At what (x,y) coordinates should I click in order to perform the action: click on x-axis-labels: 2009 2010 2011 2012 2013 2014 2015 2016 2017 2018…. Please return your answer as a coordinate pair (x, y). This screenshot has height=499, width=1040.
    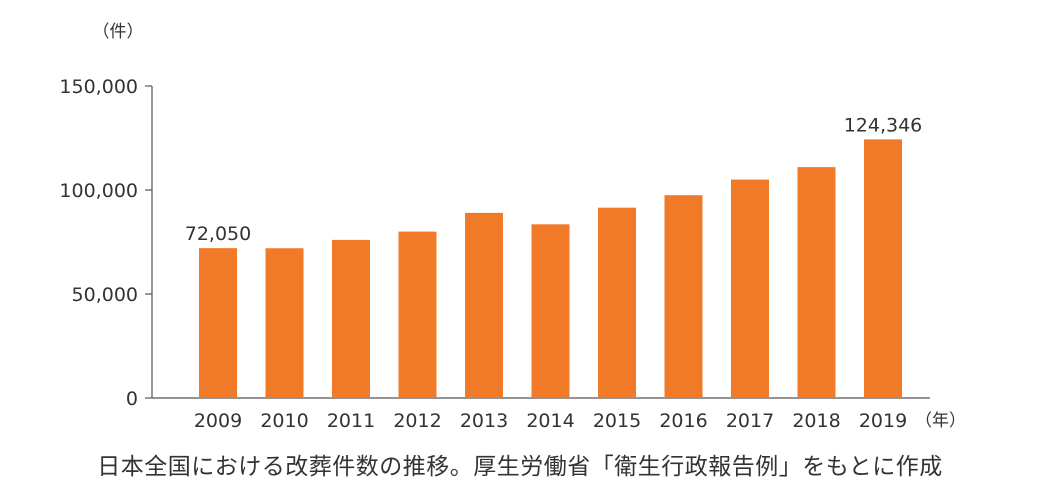
    Looking at the image, I should click on (550, 421).